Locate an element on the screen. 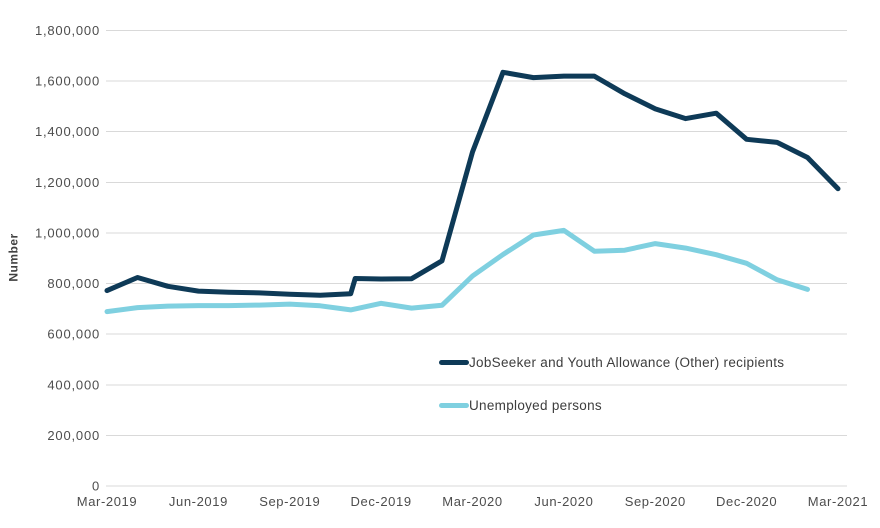 This screenshot has height=528, width=880. y-tick-label: 400,000 is located at coordinates (73, 384).